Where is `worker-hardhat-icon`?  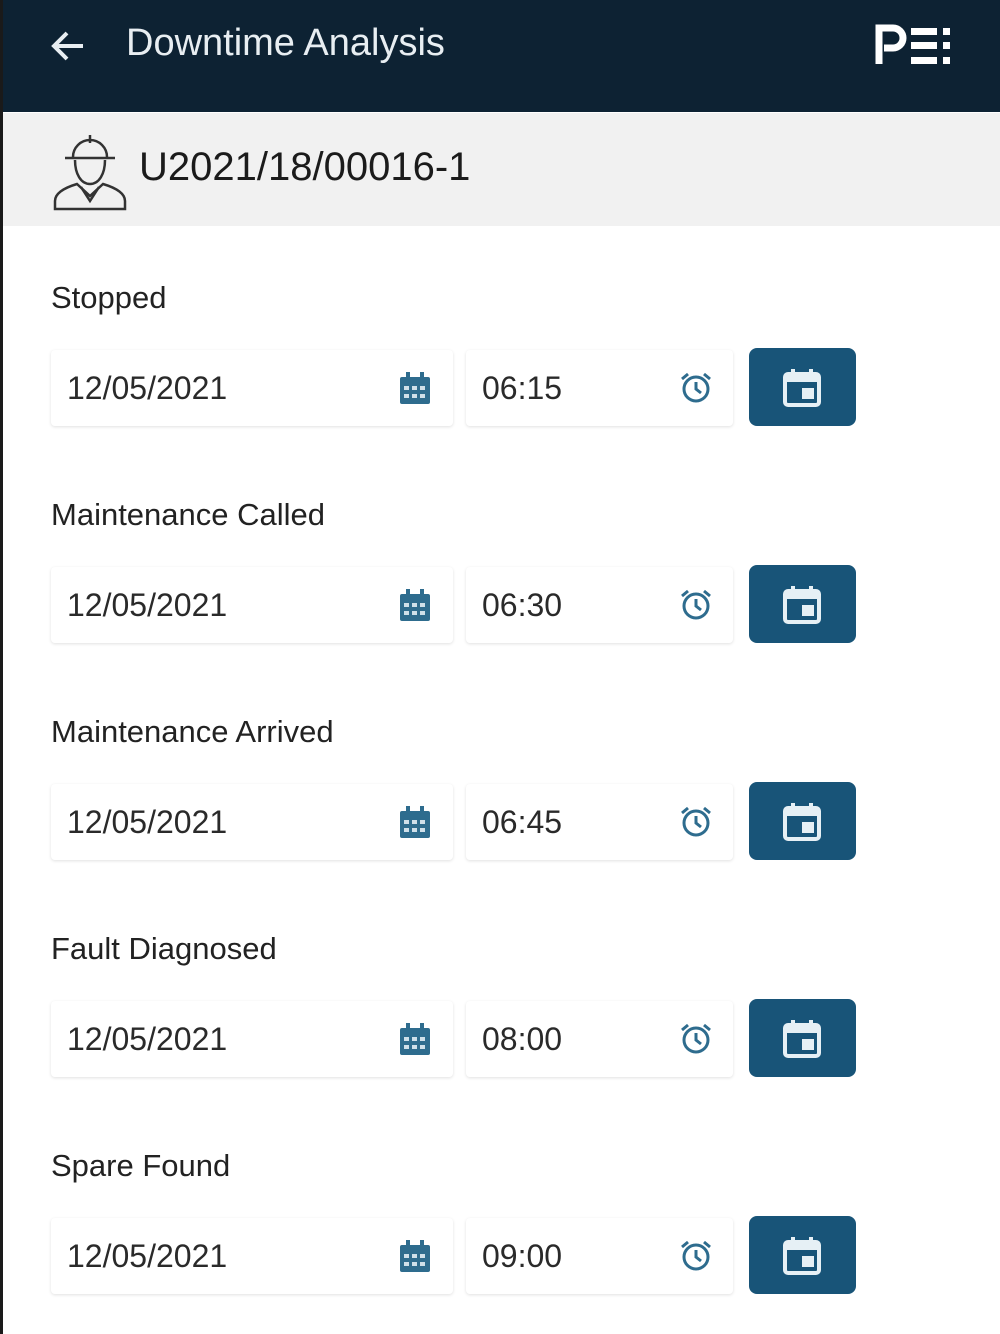
worker-hardhat-icon is located at coordinates (90, 173).